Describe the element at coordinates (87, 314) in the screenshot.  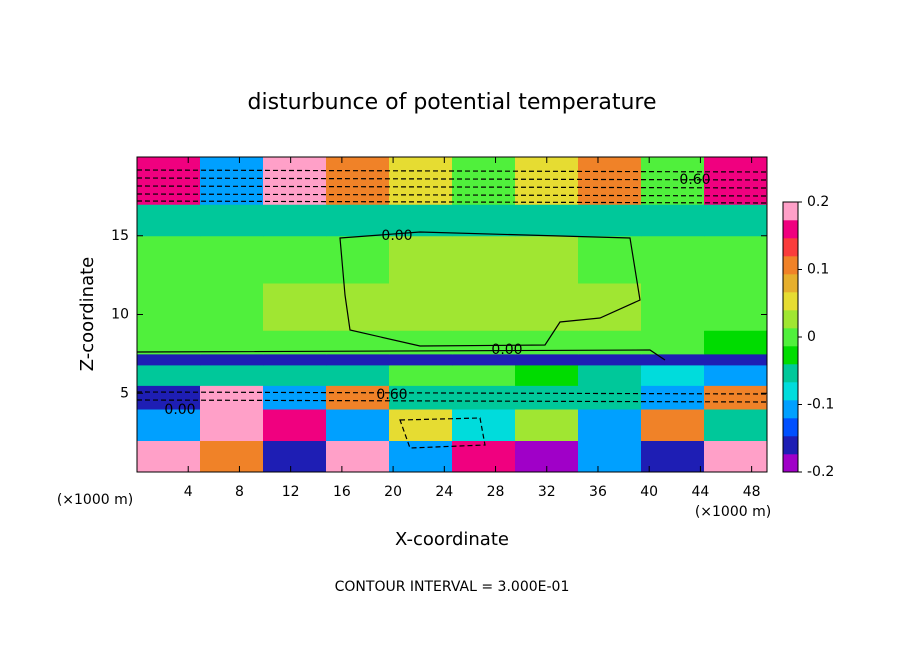
I see `y-axis-label: Z-coordinate` at that location.